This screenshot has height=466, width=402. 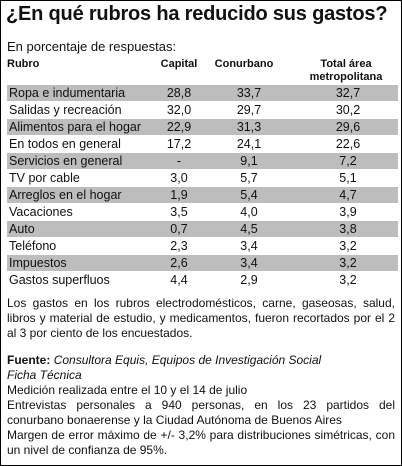 I want to click on subtitle: En porcentaje de respuestas:, so click(x=92, y=46).